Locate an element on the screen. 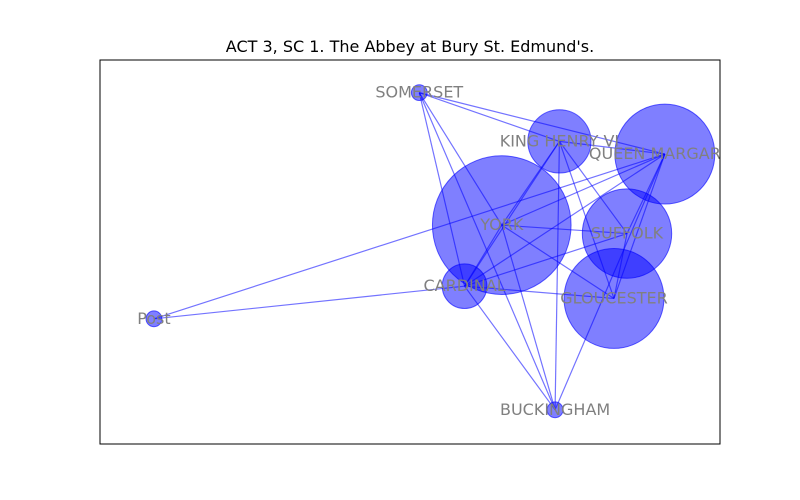 This screenshot has width=800, height=500. node-post is located at coordinates (154, 319).